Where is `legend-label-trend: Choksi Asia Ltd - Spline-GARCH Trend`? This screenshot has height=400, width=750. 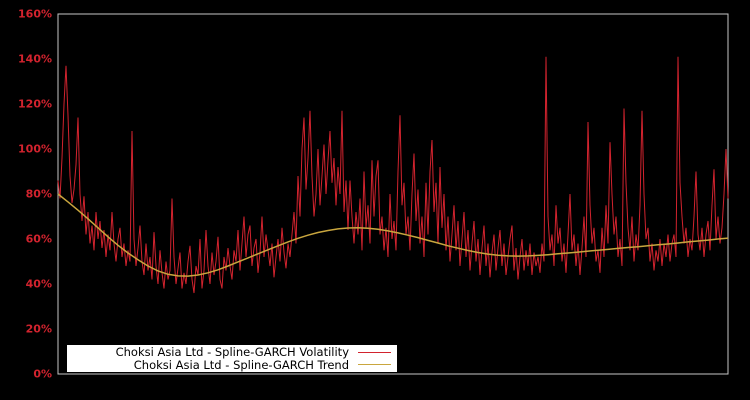 legend-label-trend: Choksi Asia Ltd - Spline-GARCH Trend is located at coordinates (241, 364).